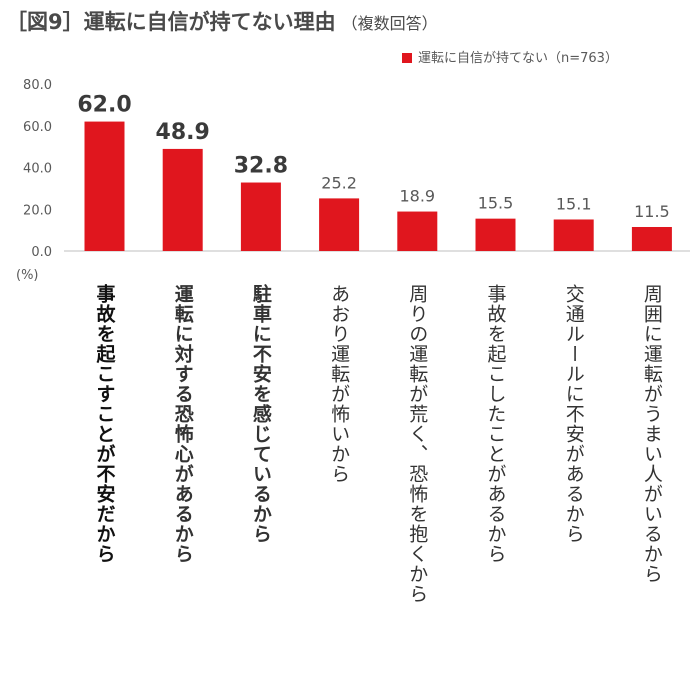  What do you see at coordinates (27, 275) in the screenshot?
I see `y-axis-unit-label: (%)` at bounding box center [27, 275].